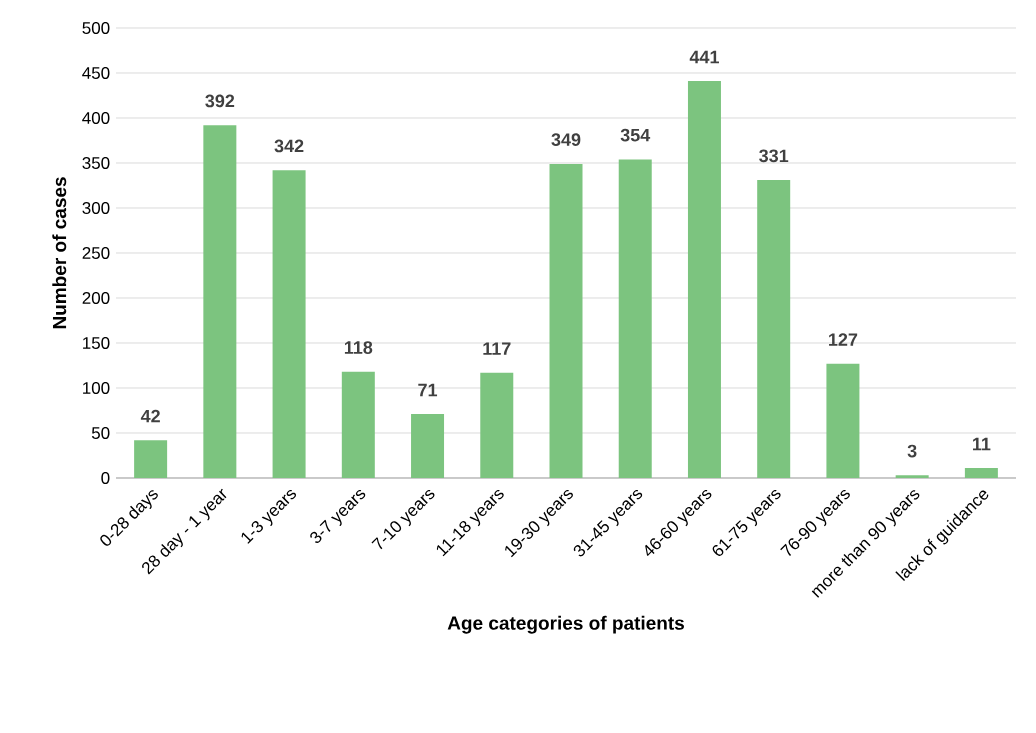  What do you see at coordinates (843, 339) in the screenshot?
I see `data-label: 127` at bounding box center [843, 339].